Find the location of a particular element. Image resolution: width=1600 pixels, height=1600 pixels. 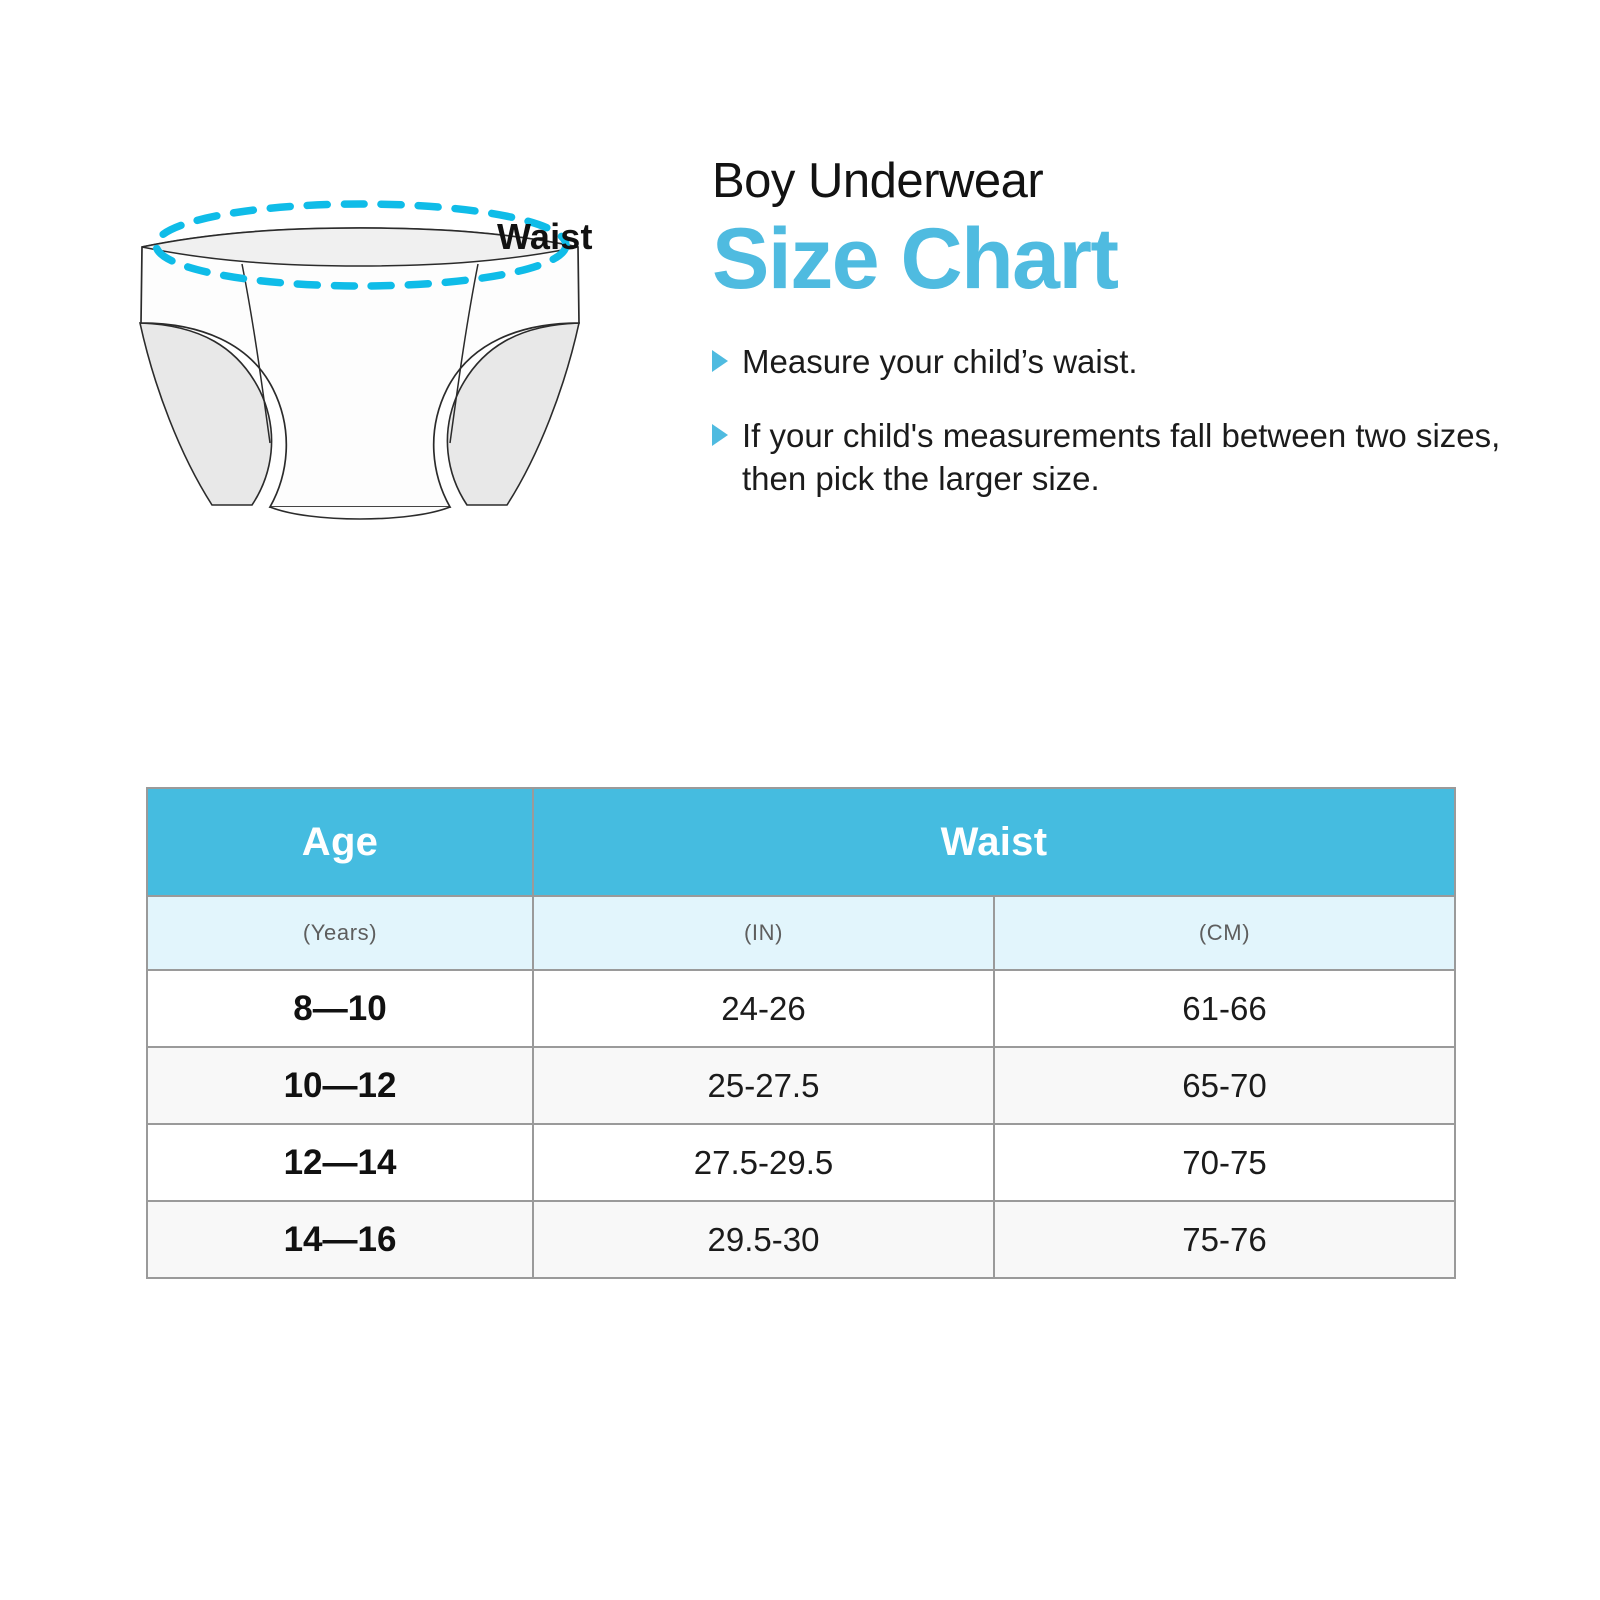

page-subtitle: Boy Underwear is located at coordinates (878, 181).